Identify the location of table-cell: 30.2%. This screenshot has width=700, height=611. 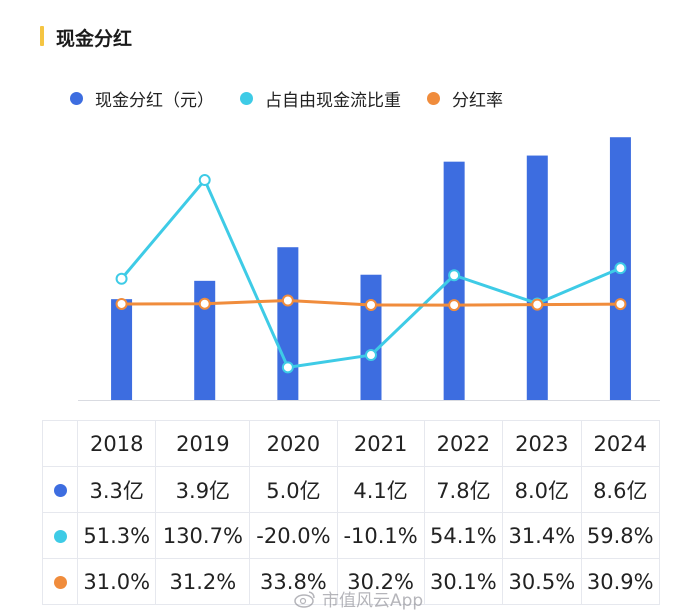
(380, 581).